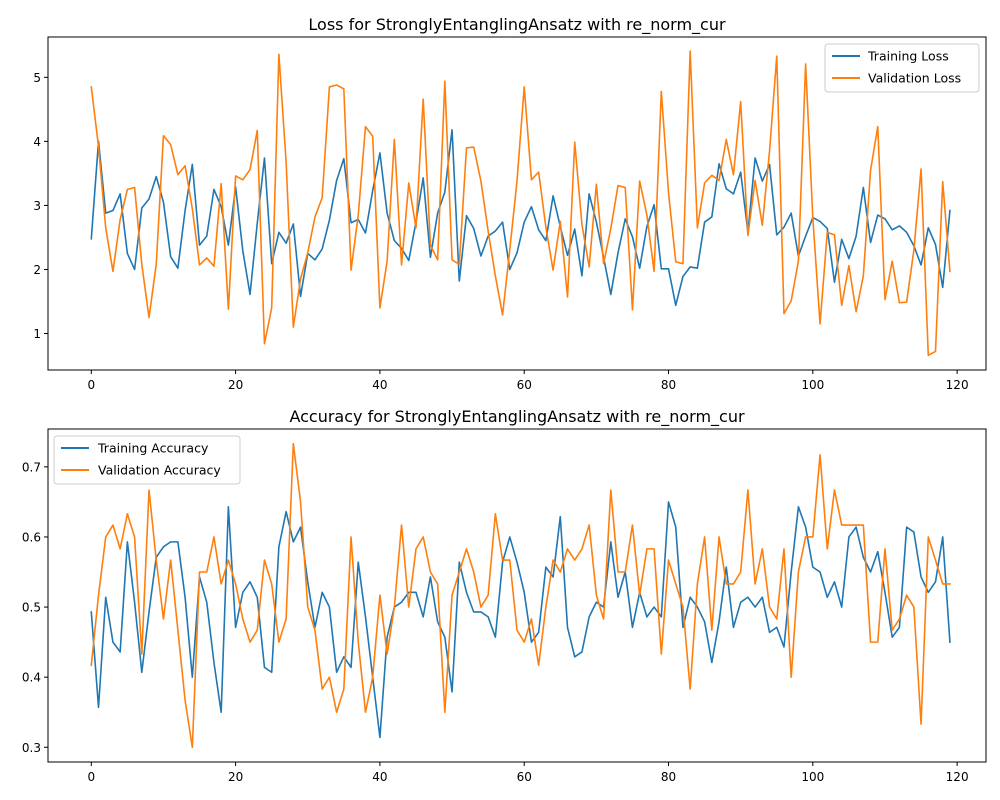 This screenshot has height=800, width=1000. What do you see at coordinates (37, 270) in the screenshot?
I see `loss-y-tick-label: 2` at bounding box center [37, 270].